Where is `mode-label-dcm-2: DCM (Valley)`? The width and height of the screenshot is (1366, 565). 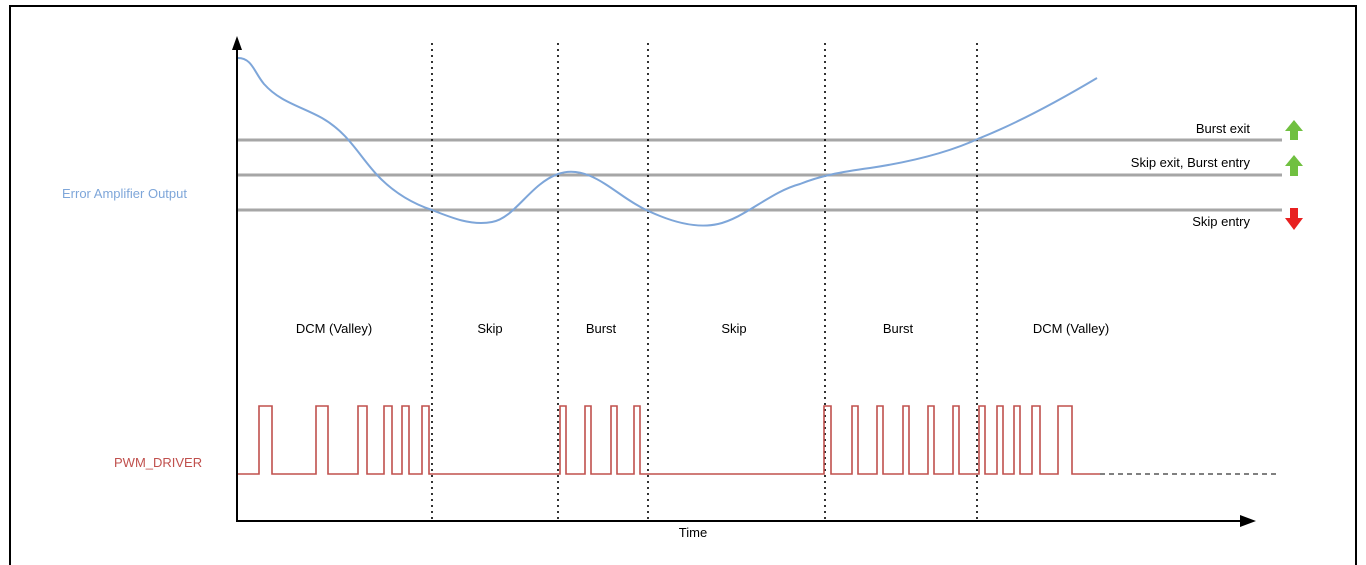
mode-label-dcm-2: DCM (Valley) is located at coordinates (1071, 328).